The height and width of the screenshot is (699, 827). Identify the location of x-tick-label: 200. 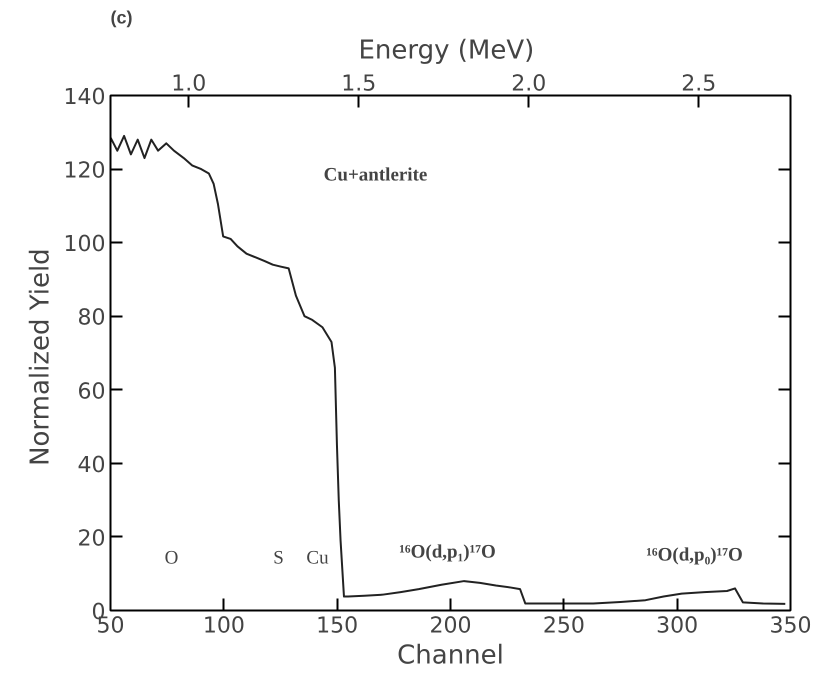
(451, 626).